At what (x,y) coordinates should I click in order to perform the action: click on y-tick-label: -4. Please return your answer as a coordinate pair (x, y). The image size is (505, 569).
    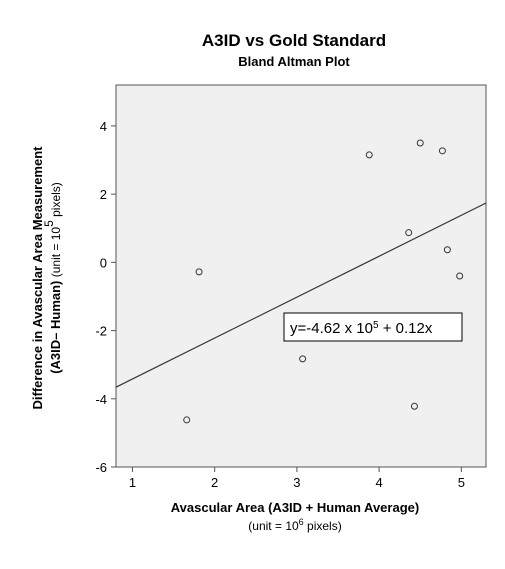
    Looking at the image, I should click on (101, 399).